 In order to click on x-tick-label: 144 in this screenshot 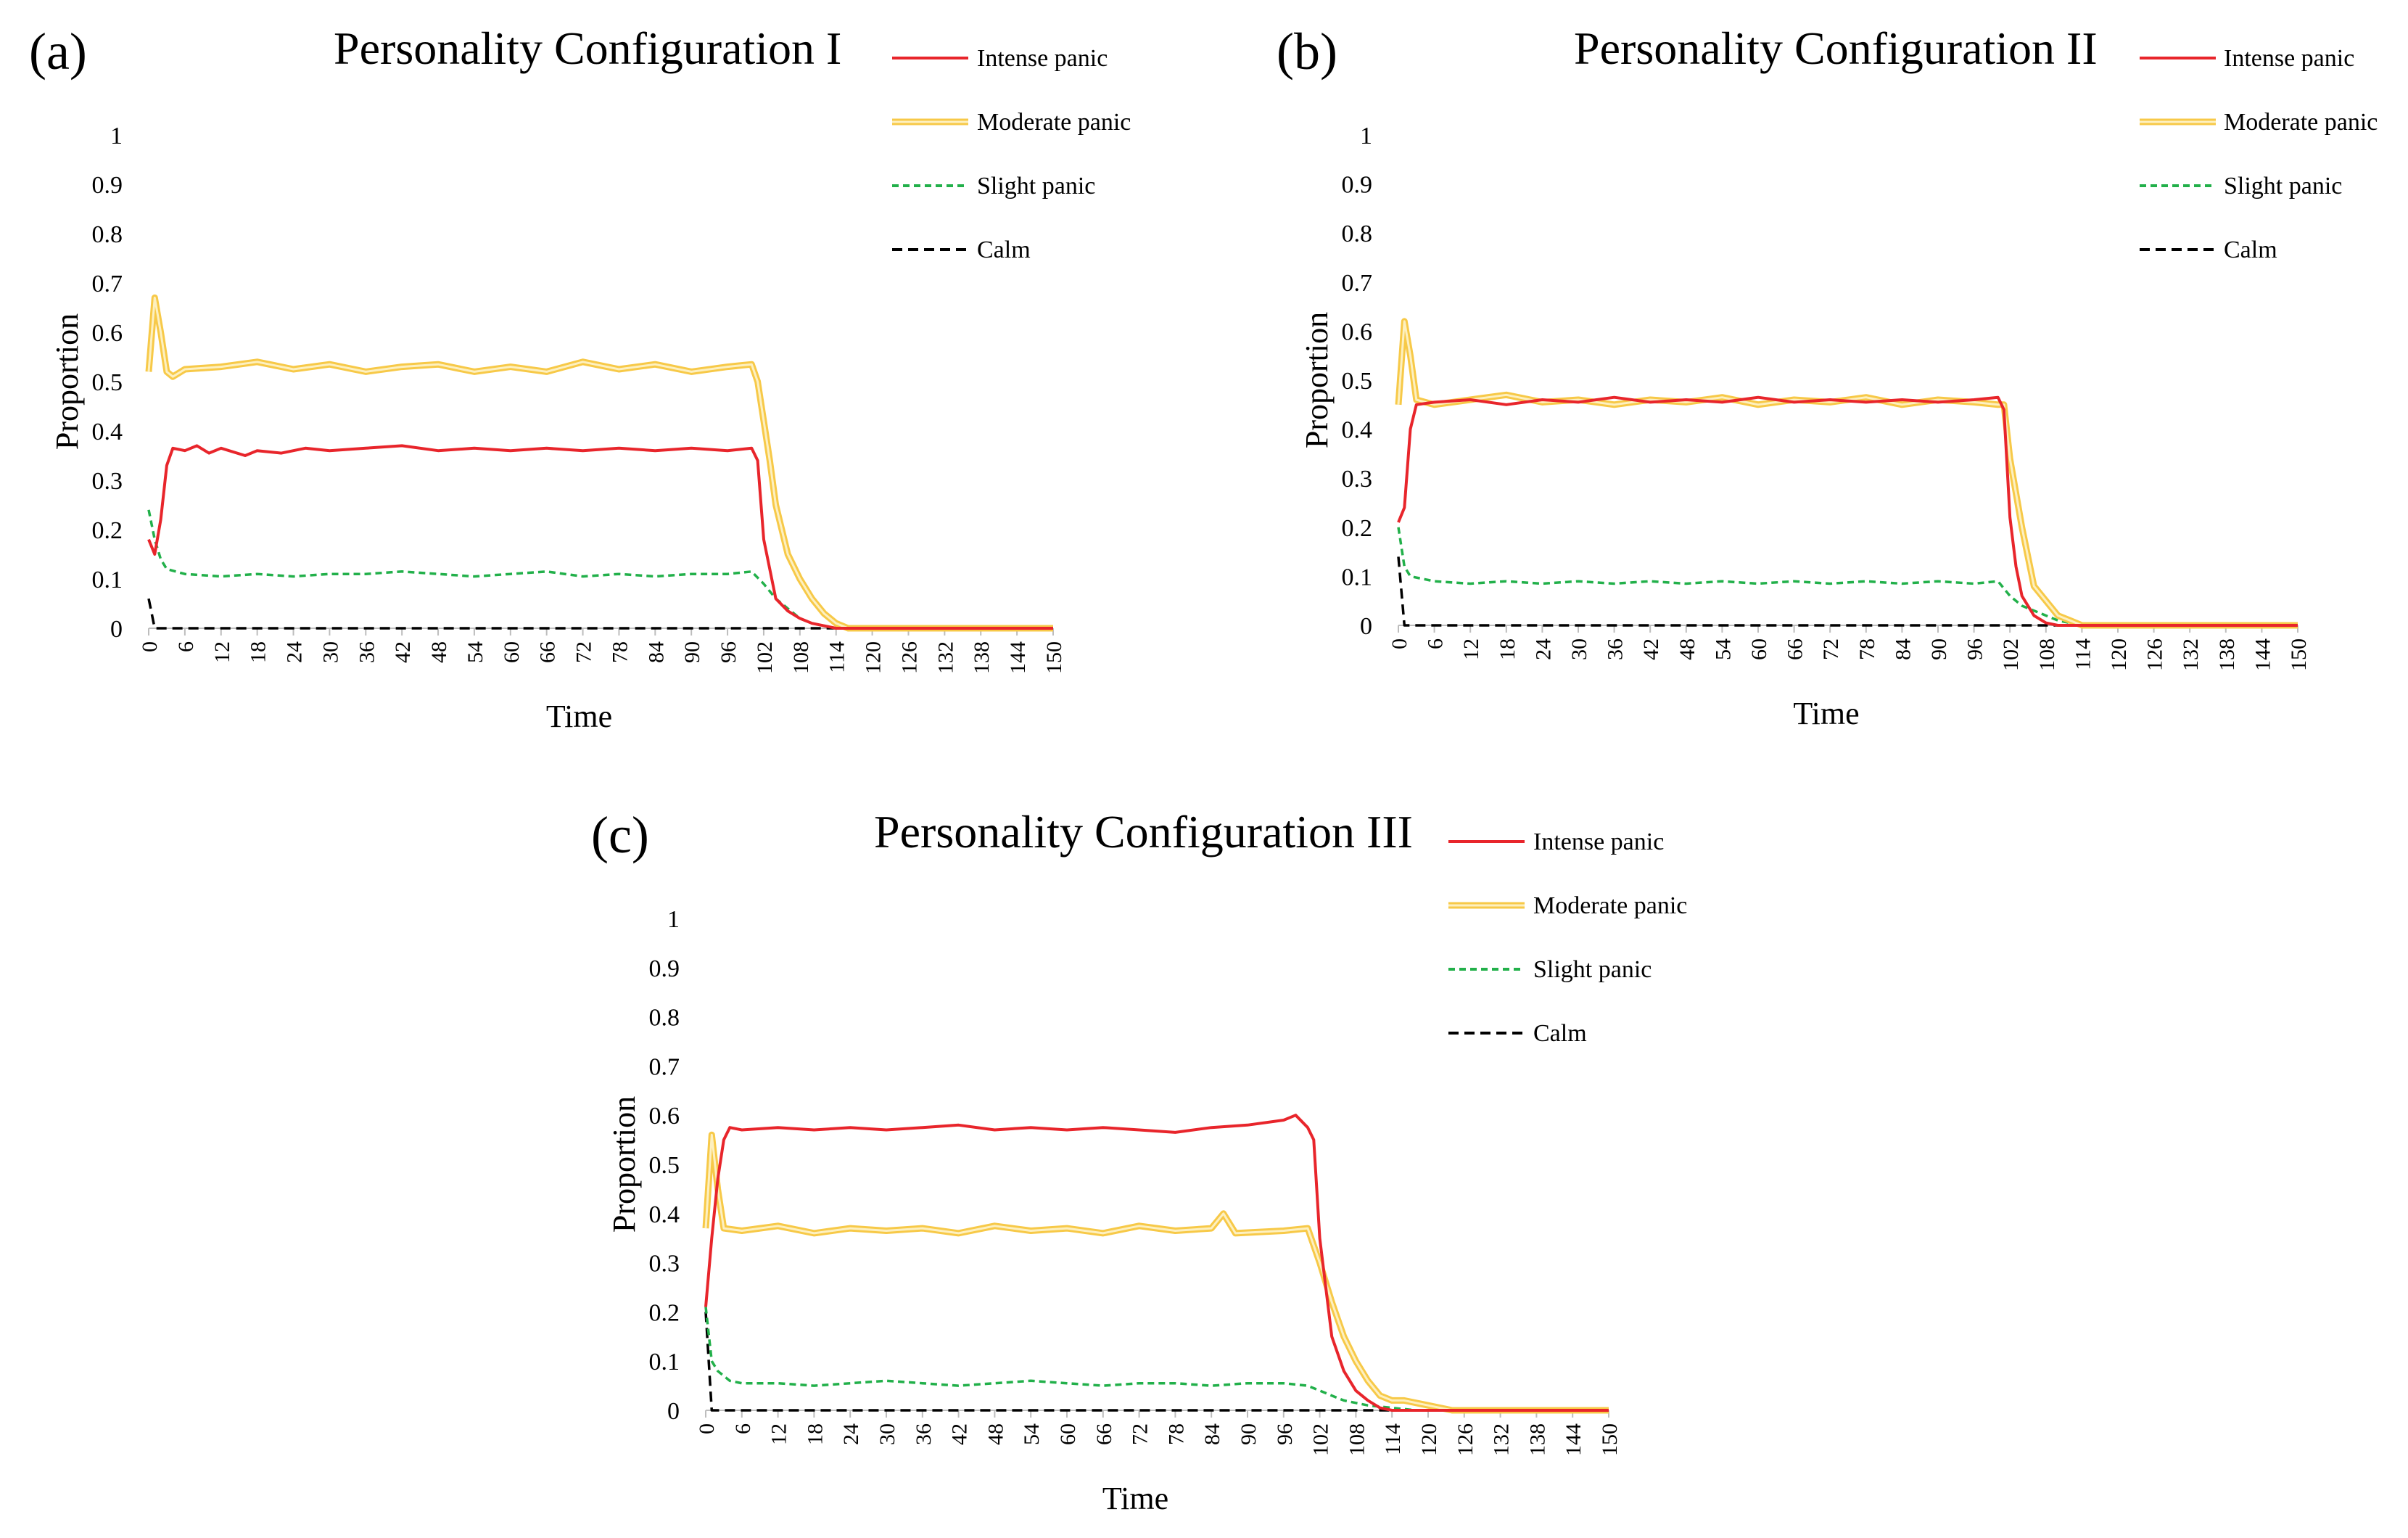, I will do `click(2263, 654)`.